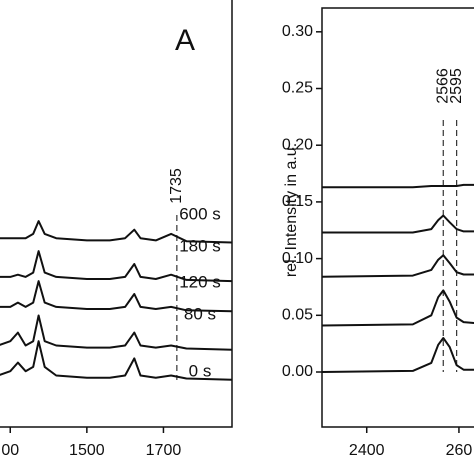 The width and height of the screenshot is (474, 474). What do you see at coordinates (164, 450) in the screenshot?
I see `x-tick-label: 1700` at bounding box center [164, 450].